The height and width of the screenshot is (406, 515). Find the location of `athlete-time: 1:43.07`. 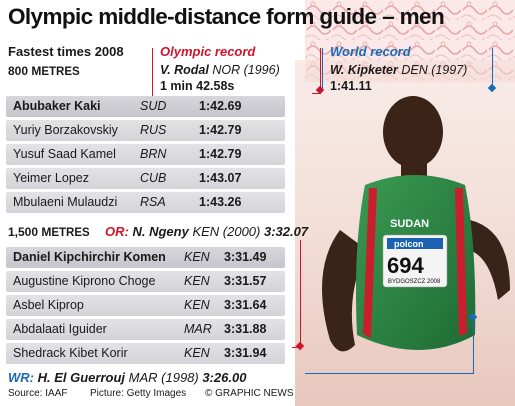

athlete-time: 1:43.07 is located at coordinates (220, 178).